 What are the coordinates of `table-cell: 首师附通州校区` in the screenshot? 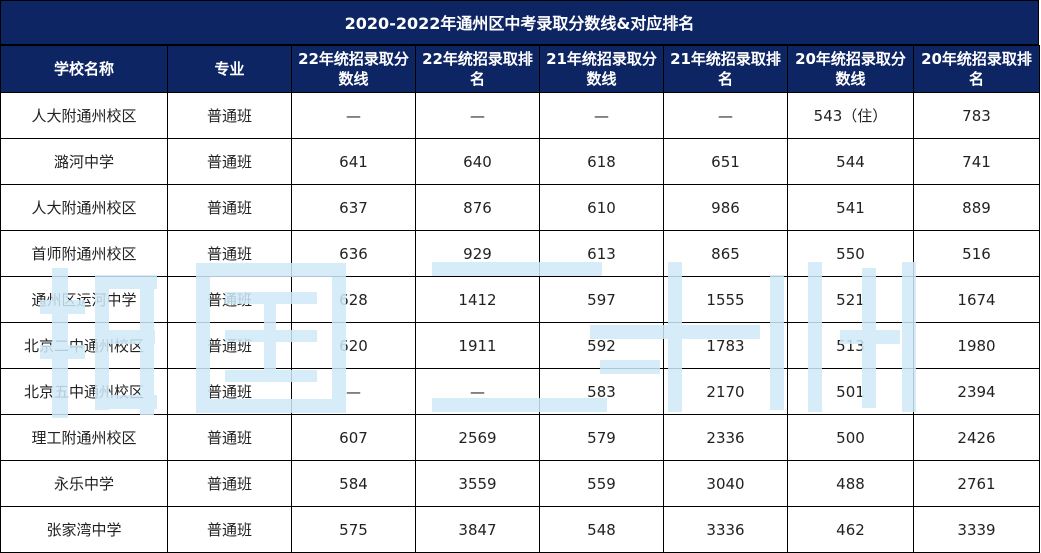 It's located at (84, 253).